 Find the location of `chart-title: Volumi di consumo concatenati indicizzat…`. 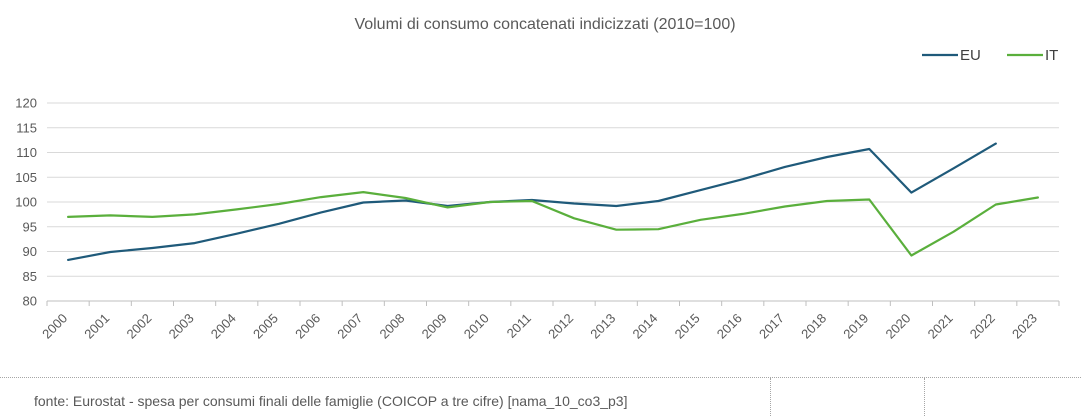

chart-title: Volumi di consumo concatenati indicizzat… is located at coordinates (544, 24).